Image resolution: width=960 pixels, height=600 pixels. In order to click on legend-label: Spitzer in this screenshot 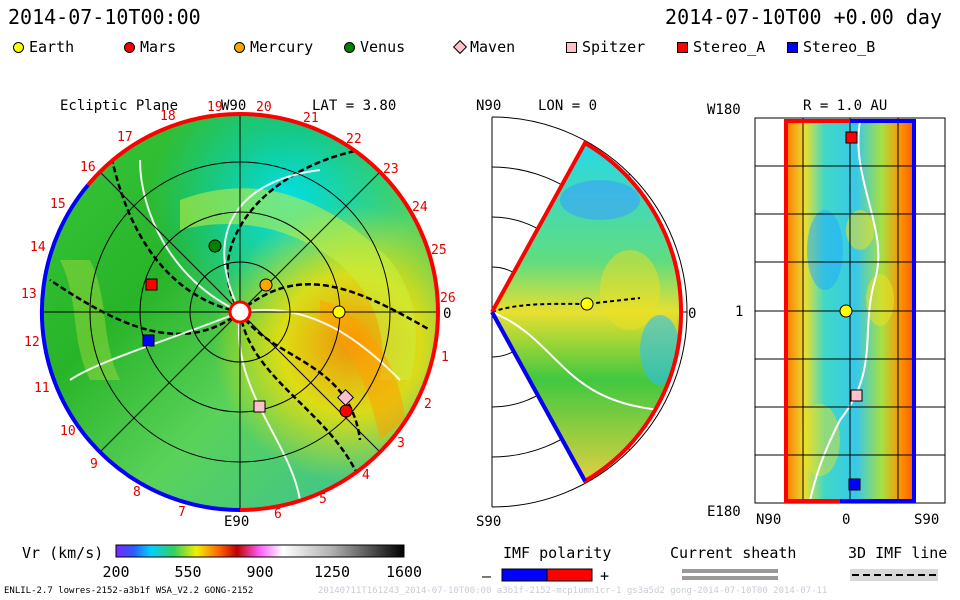, I will do `click(614, 47)`.